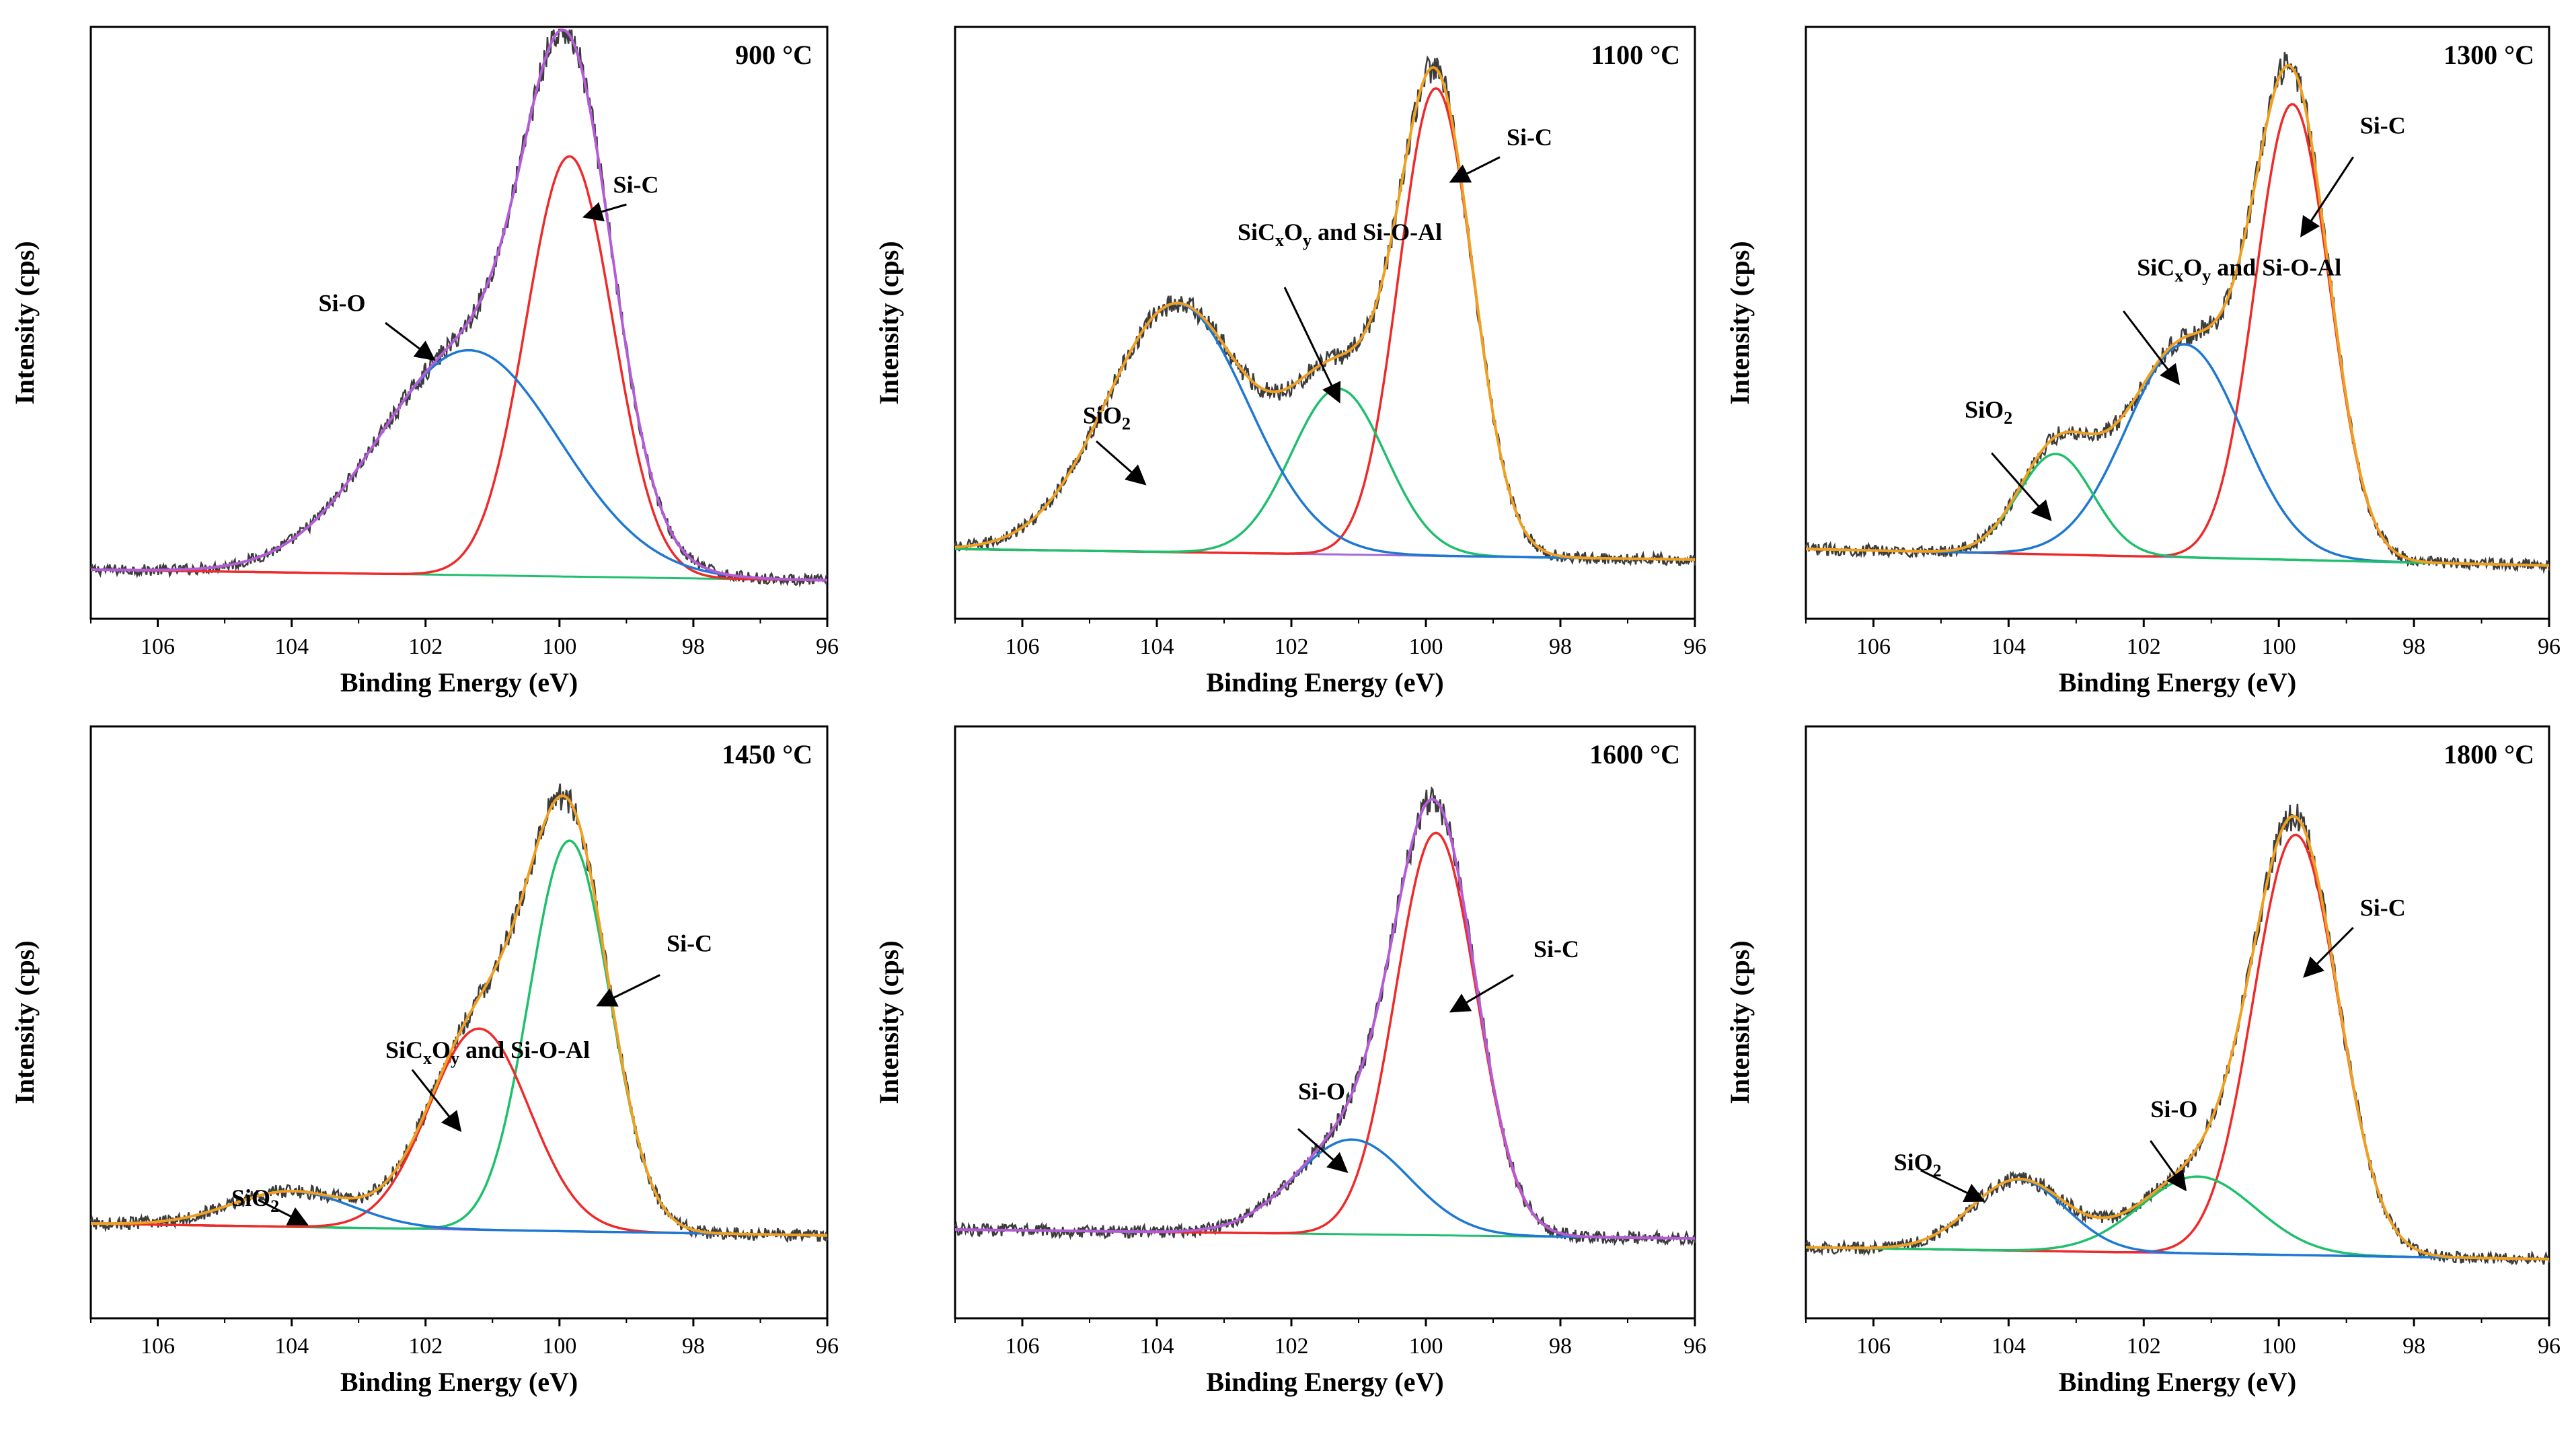 The image size is (2576, 1436). Describe the element at coordinates (767, 754) in the screenshot. I see `temperature-label: 1450 °C` at that location.